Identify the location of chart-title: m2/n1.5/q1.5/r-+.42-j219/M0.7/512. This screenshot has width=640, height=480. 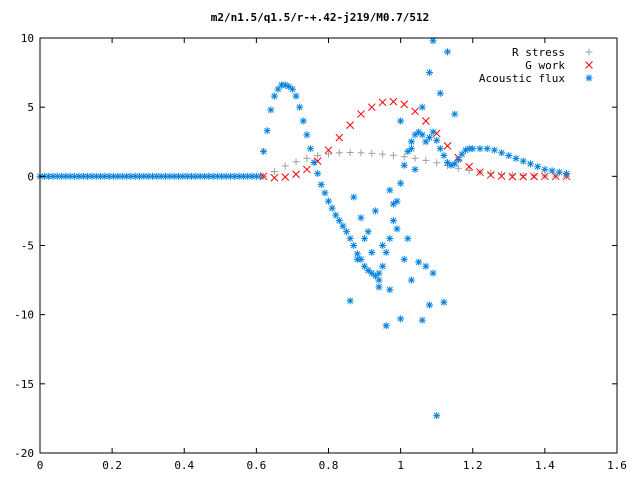
(320, 17).